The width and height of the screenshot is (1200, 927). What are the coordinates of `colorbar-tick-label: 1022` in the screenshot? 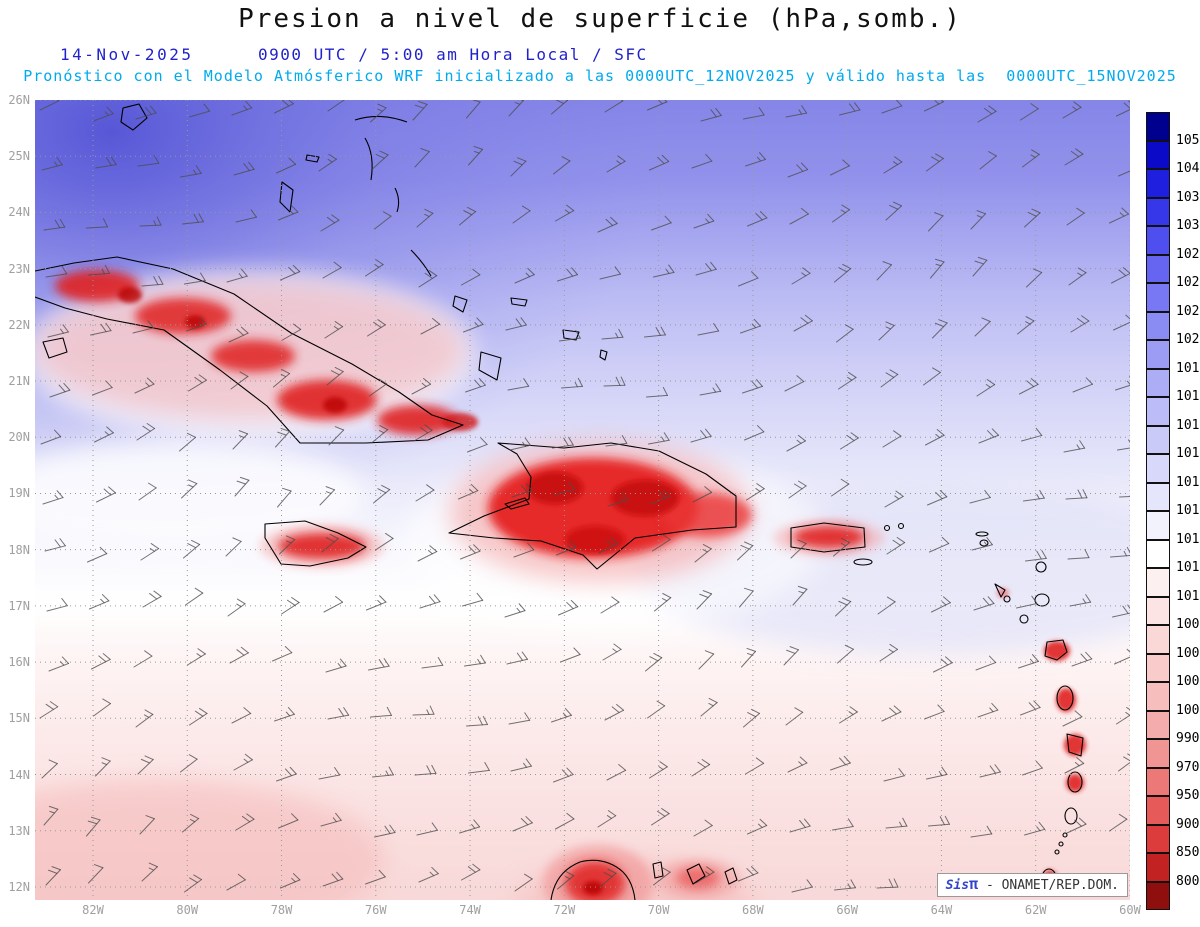 It's located at (1188, 311).